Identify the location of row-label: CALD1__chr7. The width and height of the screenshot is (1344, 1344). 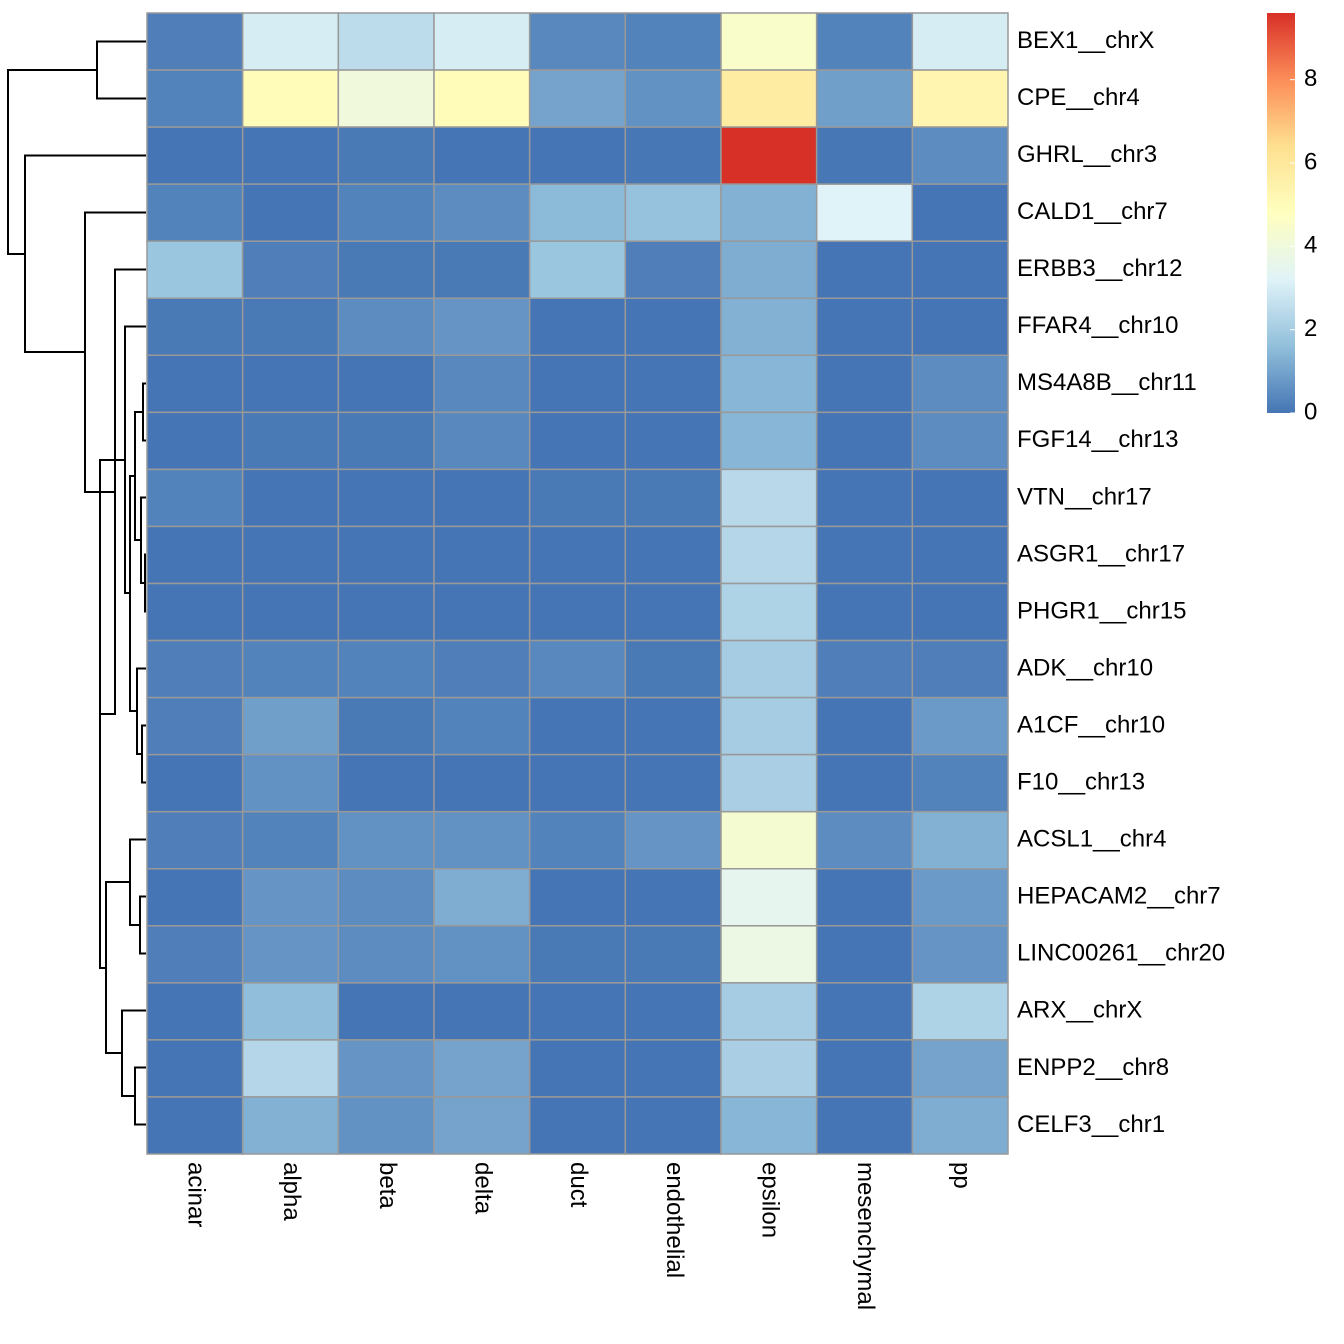
(1092, 211).